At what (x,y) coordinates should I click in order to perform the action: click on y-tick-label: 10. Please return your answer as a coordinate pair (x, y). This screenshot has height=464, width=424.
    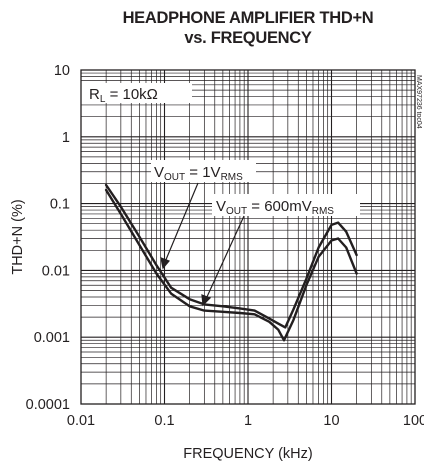
    Looking at the image, I should click on (62, 71).